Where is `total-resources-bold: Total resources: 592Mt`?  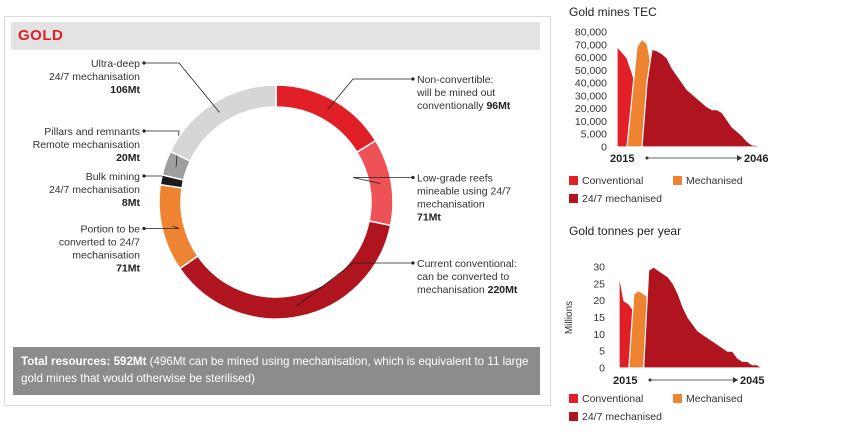 total-resources-bold: Total resources: 592Mt is located at coordinates (84, 361).